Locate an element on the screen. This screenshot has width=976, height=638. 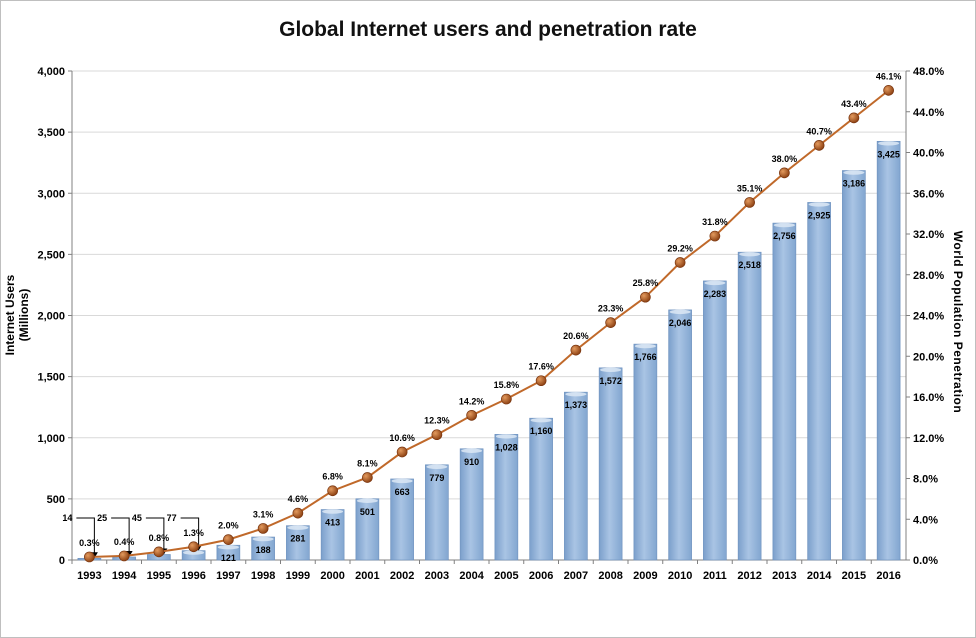
bar-value-label: 1,373 is located at coordinates (576, 405).